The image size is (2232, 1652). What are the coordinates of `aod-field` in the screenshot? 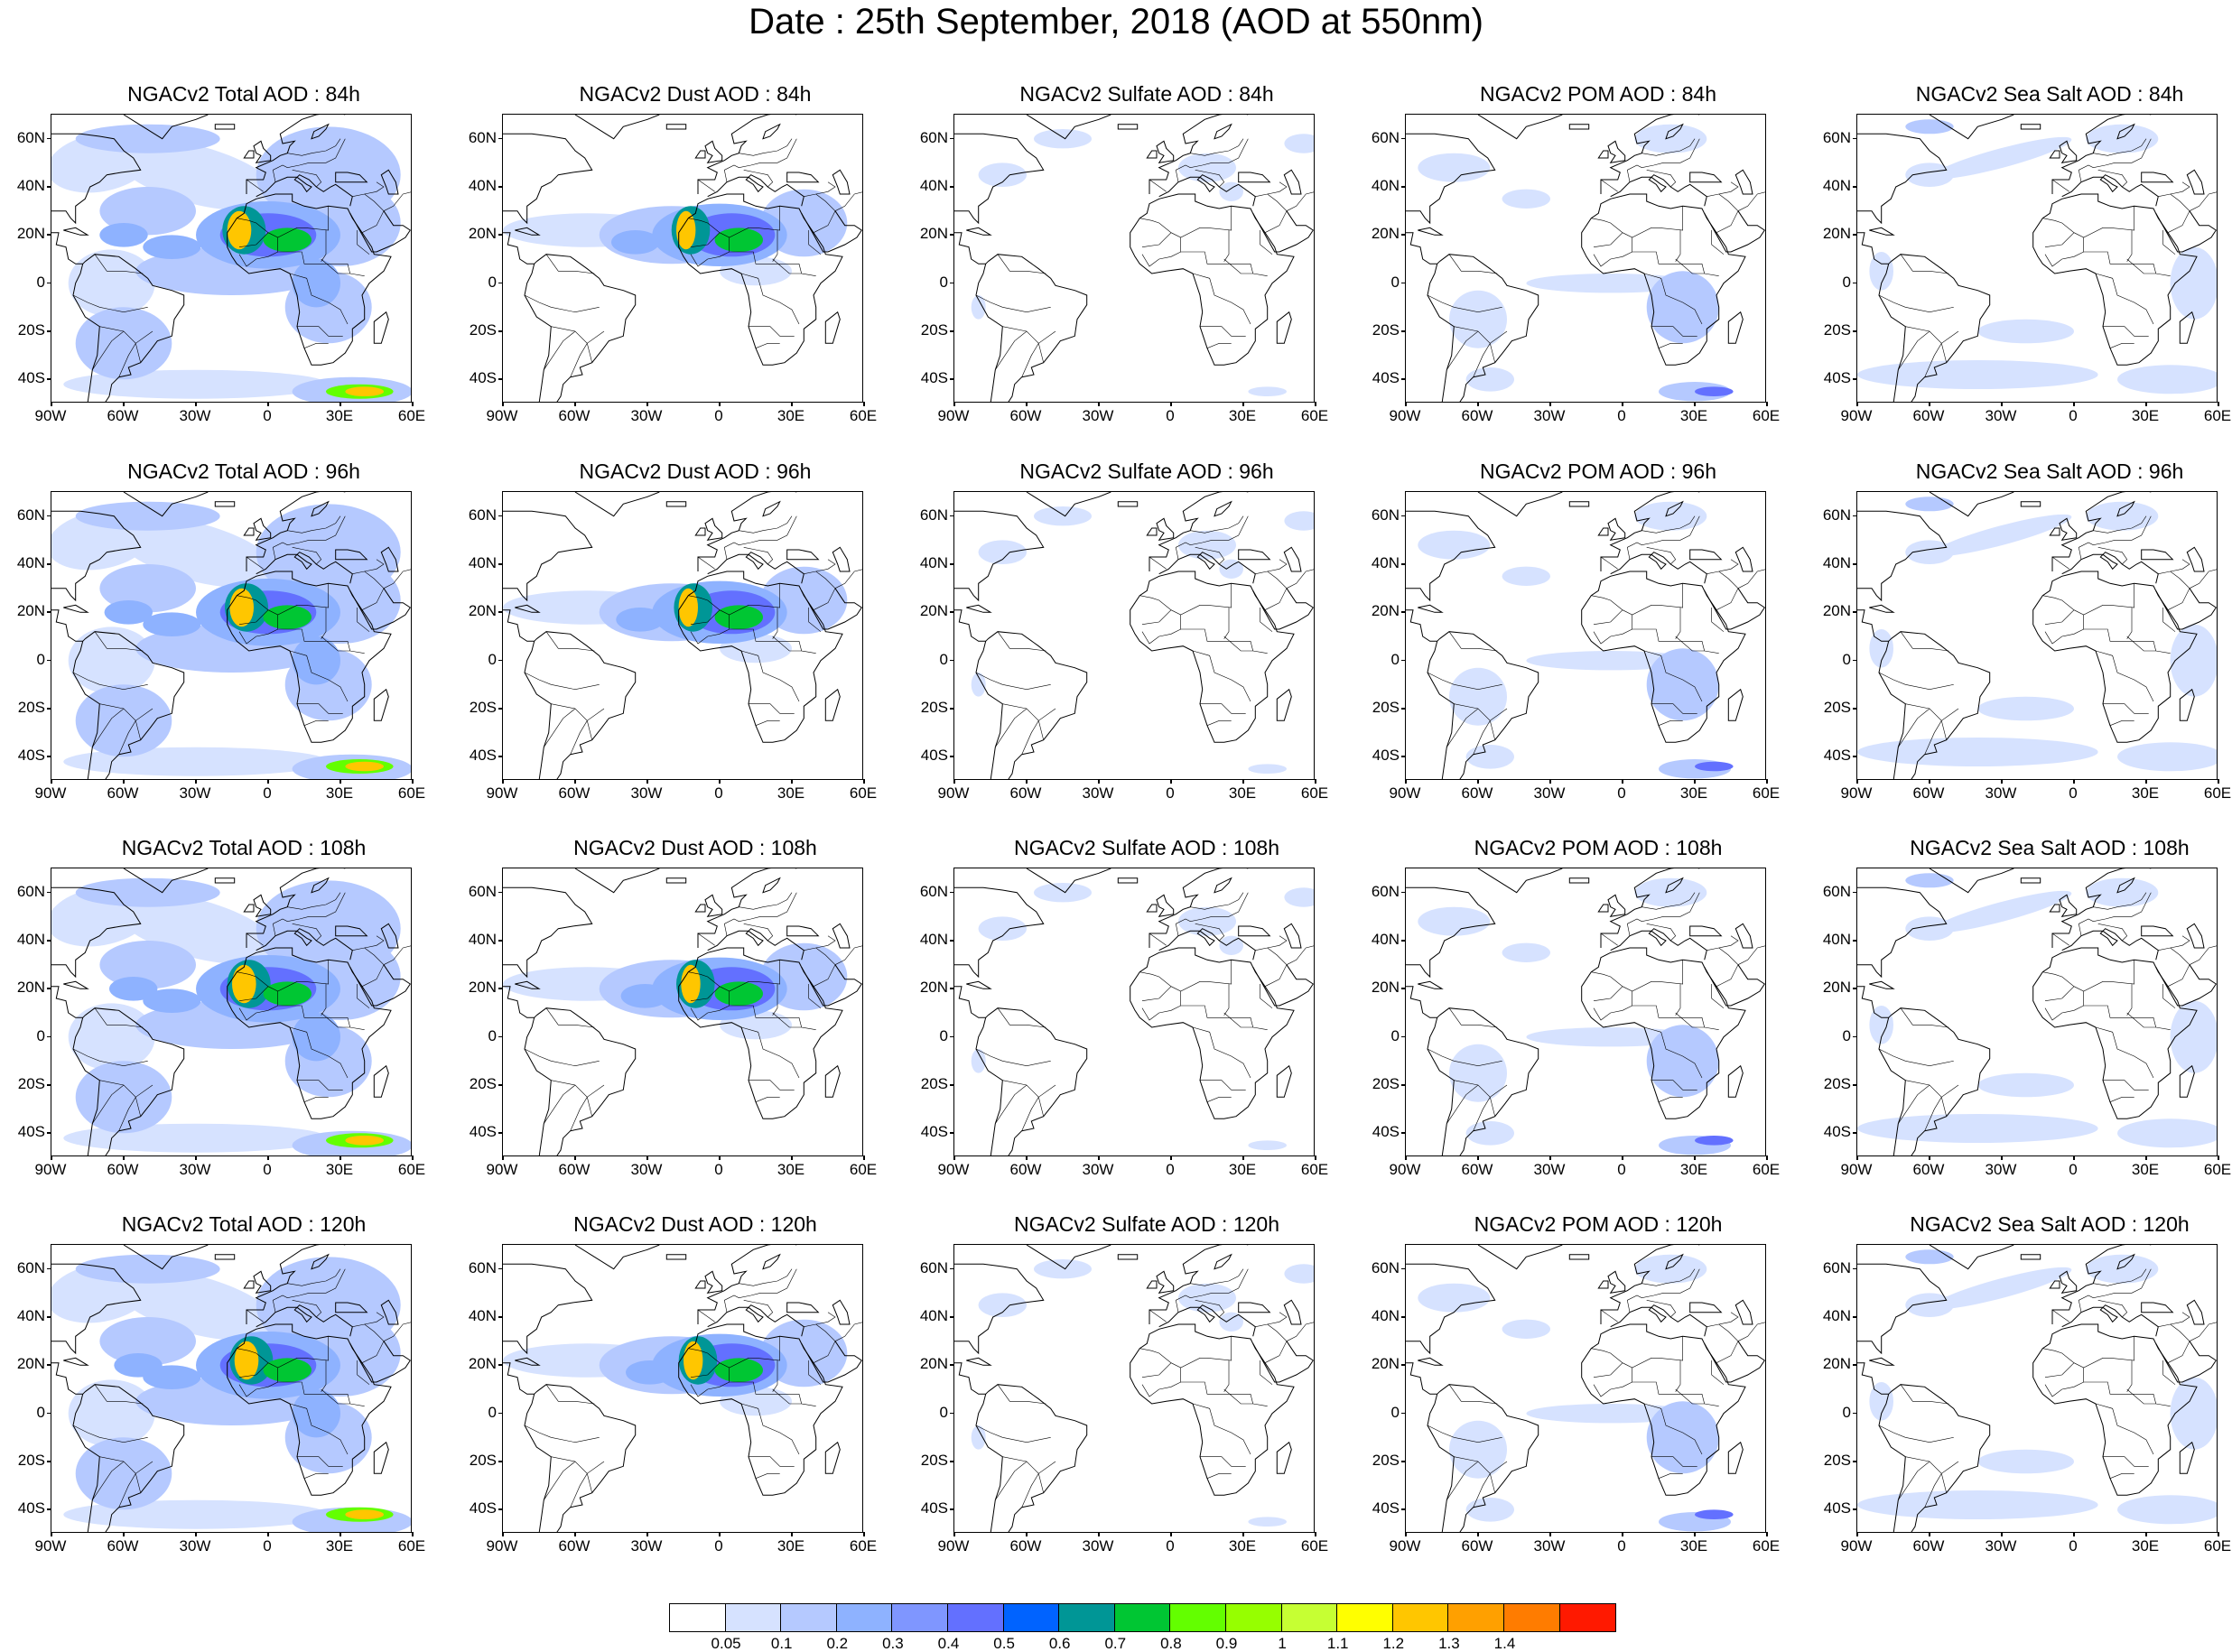 It's located at (675, 237).